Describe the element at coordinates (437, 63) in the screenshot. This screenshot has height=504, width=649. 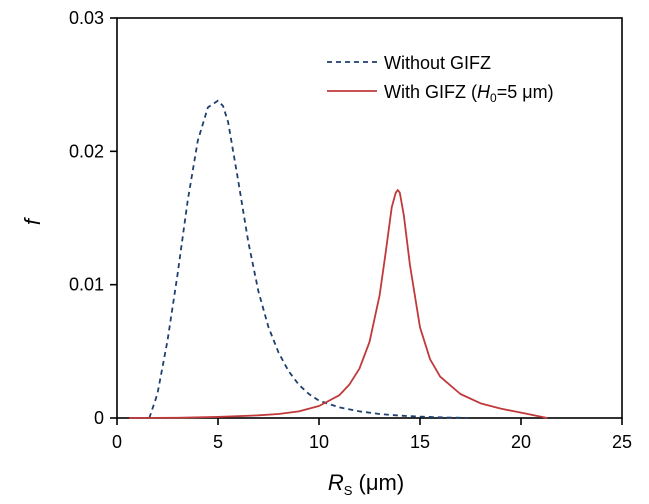
I see `legend-label-without-gifz: Without GIFZ` at that location.